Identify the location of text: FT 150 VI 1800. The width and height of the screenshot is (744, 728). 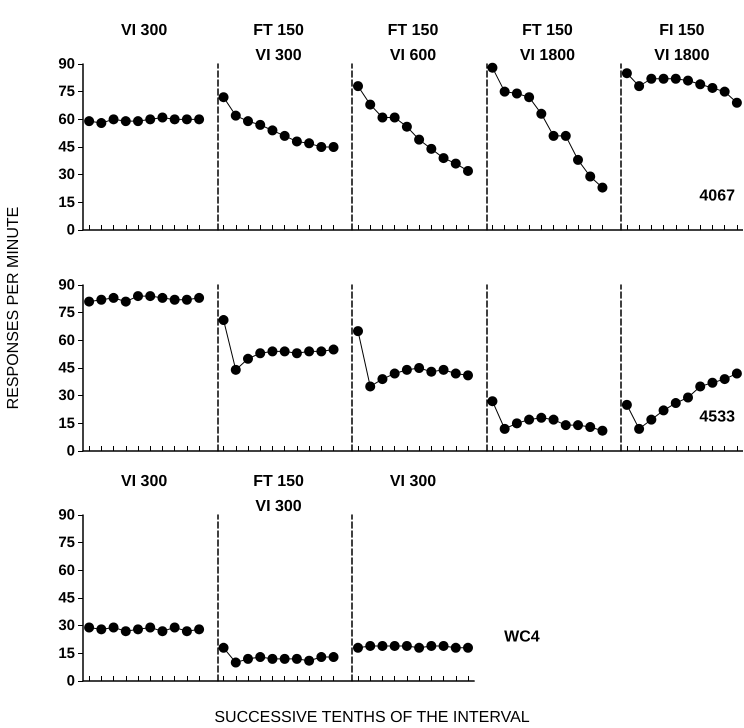
(548, 43).